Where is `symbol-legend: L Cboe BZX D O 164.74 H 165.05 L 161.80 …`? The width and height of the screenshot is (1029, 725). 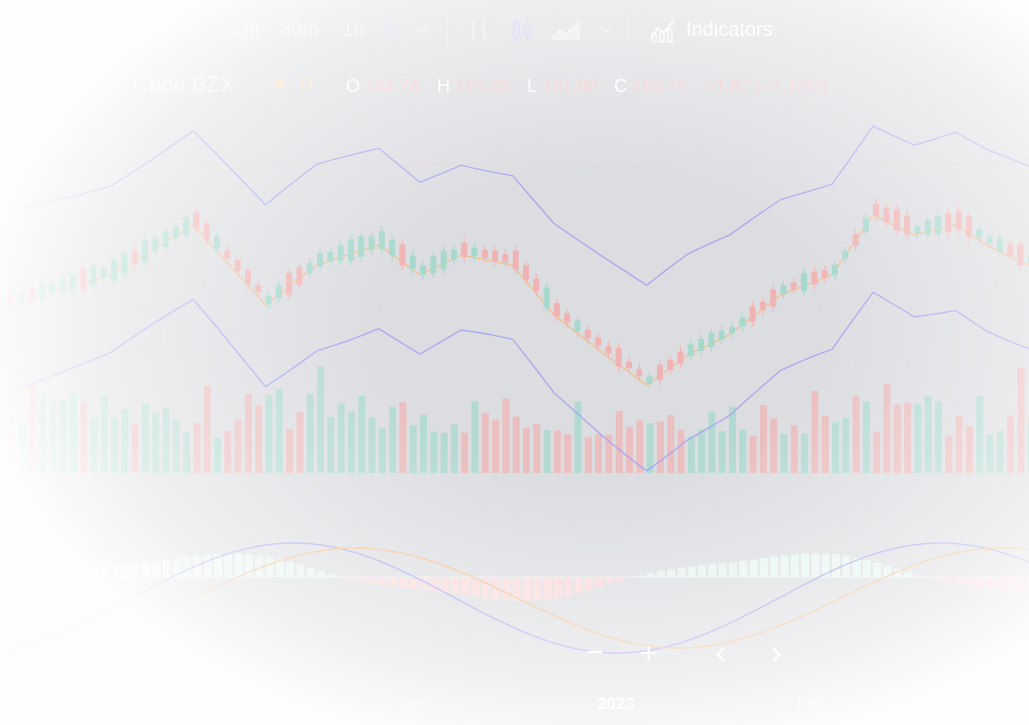
symbol-legend: L Cboe BZX D O 164.74 H 165.05 L 161.80 … is located at coordinates (514, 85).